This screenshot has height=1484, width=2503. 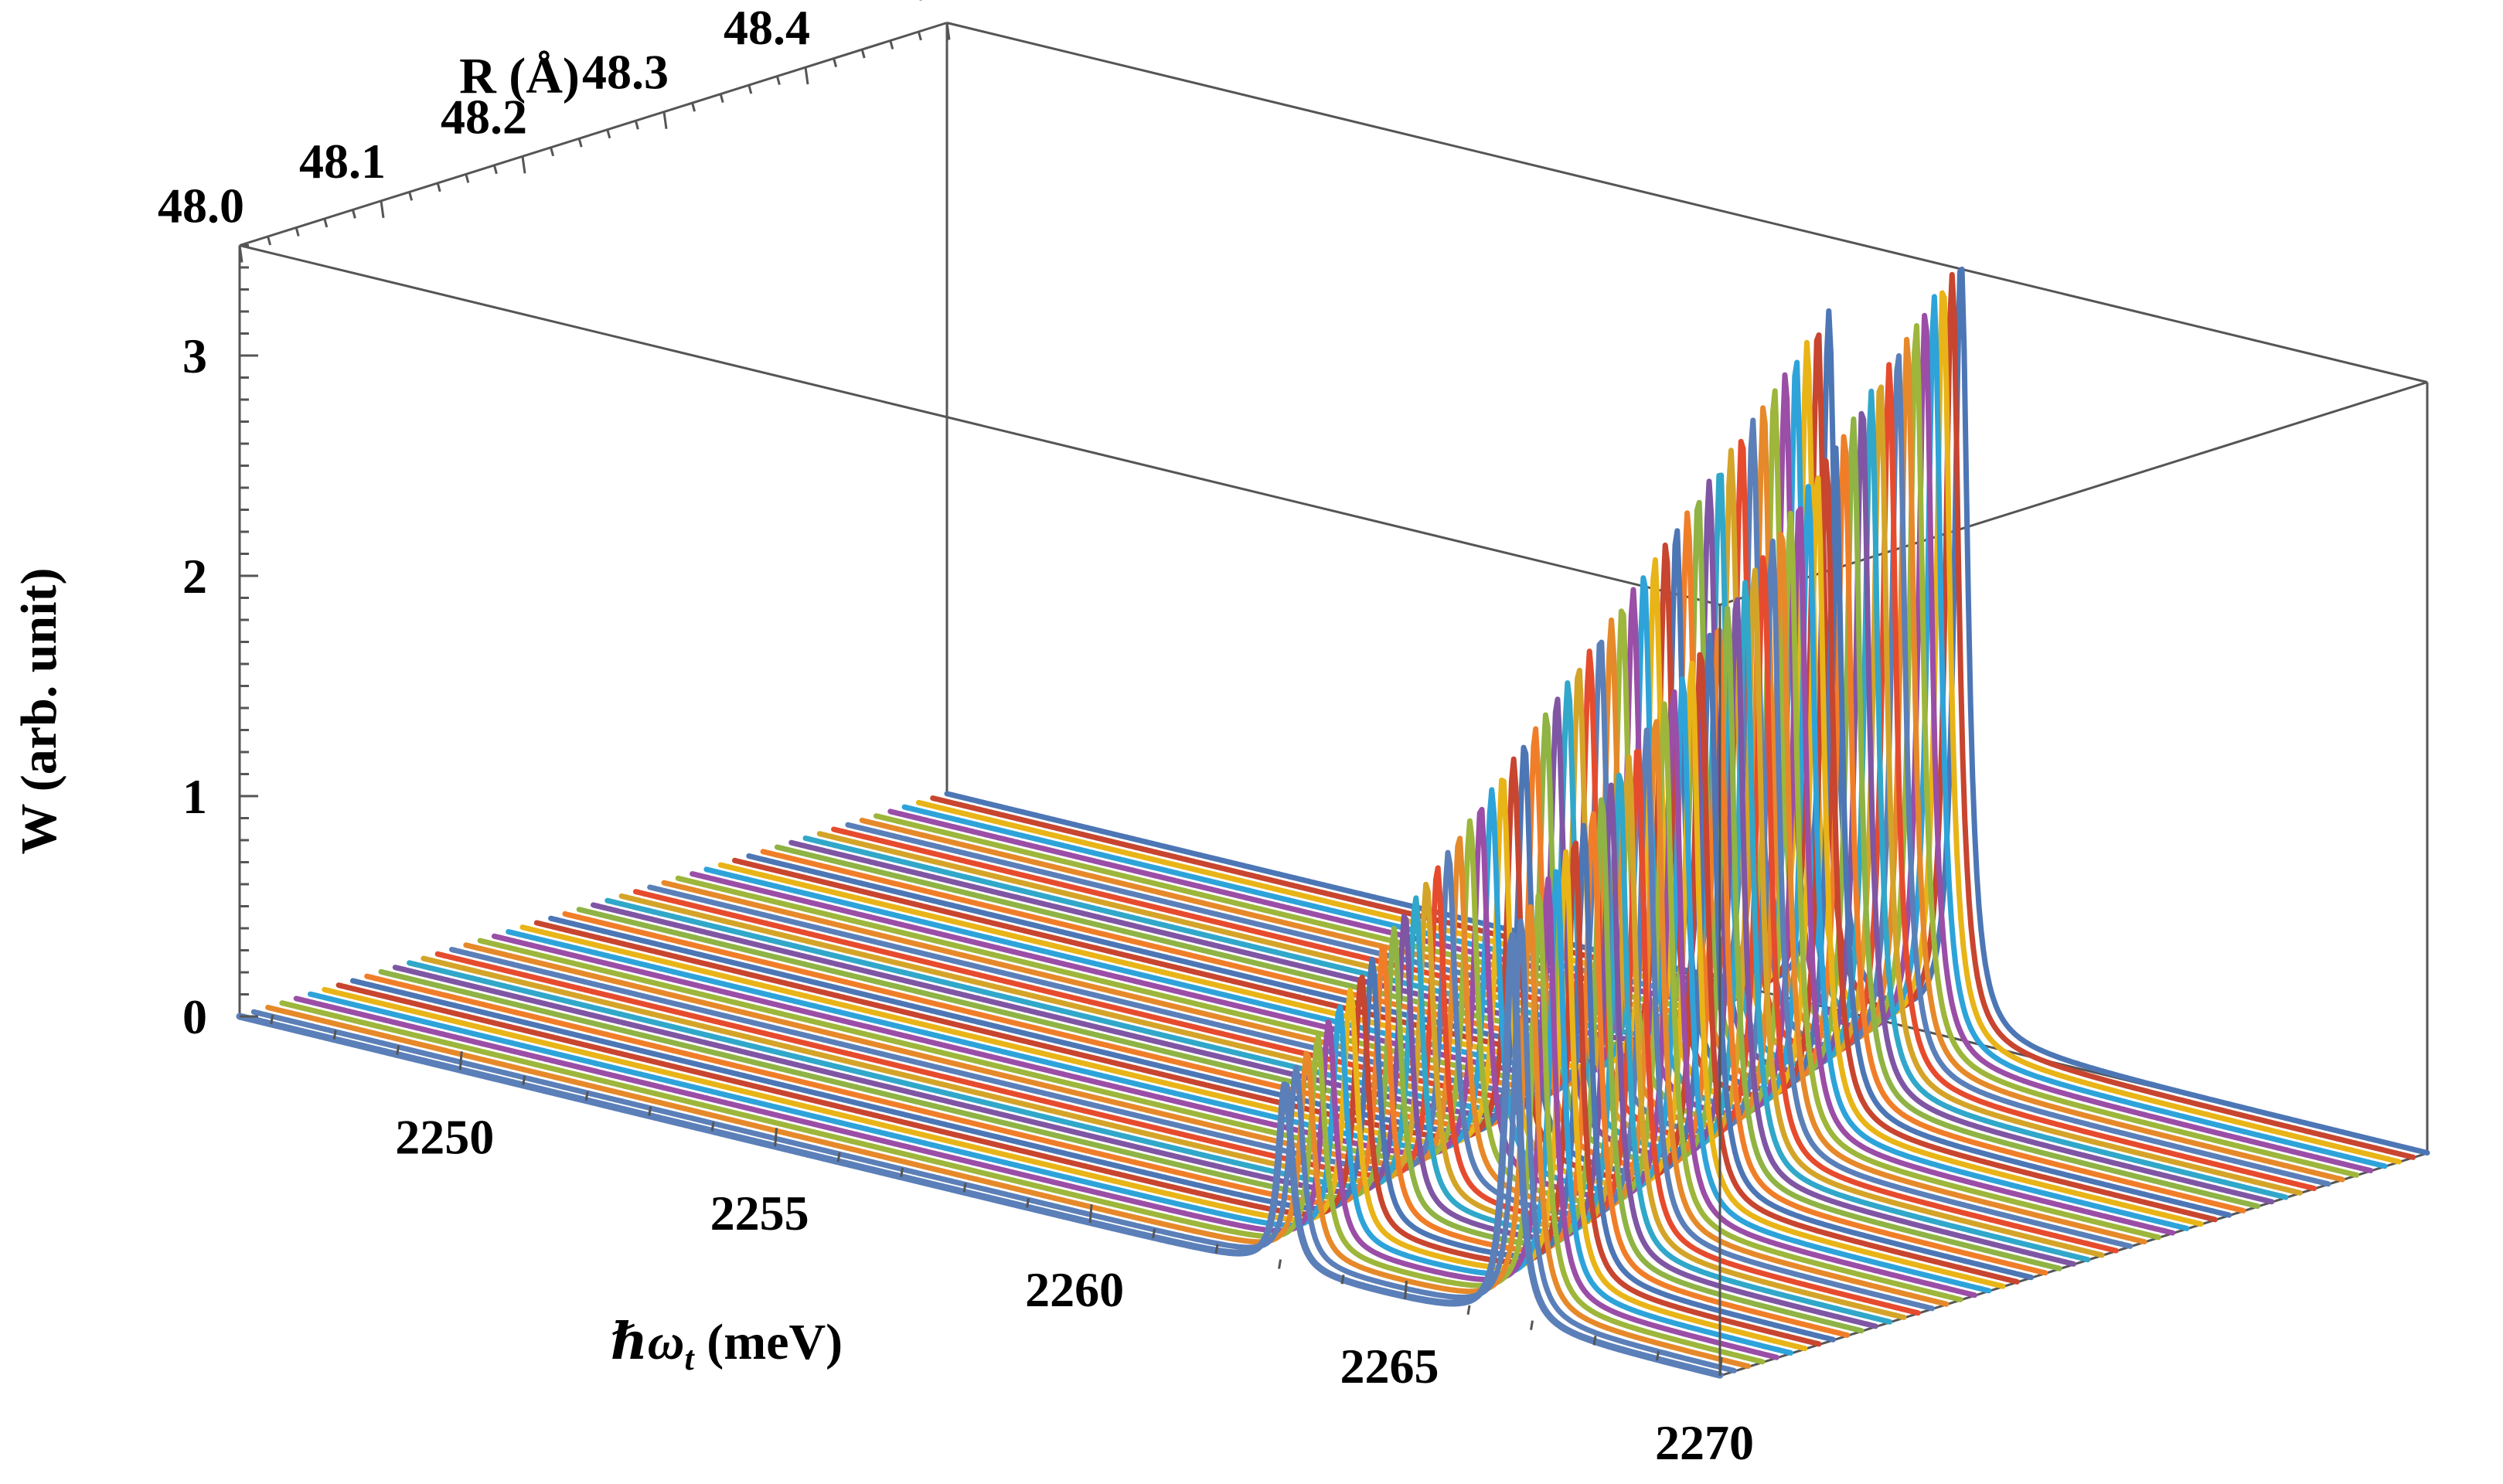 I want to click on y-tick-48.18, so click(x=495, y=170).